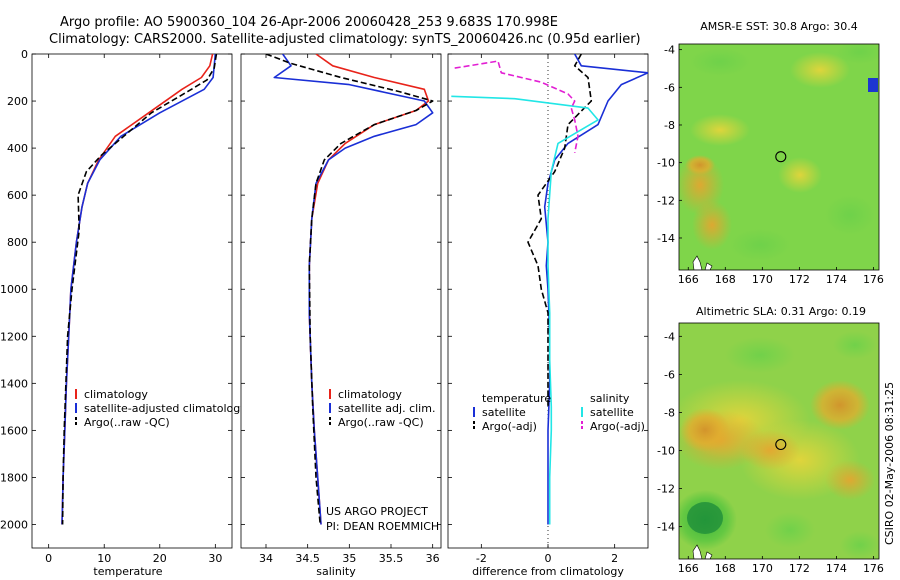  What do you see at coordinates (688, 568) in the screenshot?
I see `sla_map-xtick-label: 166` at bounding box center [688, 568].